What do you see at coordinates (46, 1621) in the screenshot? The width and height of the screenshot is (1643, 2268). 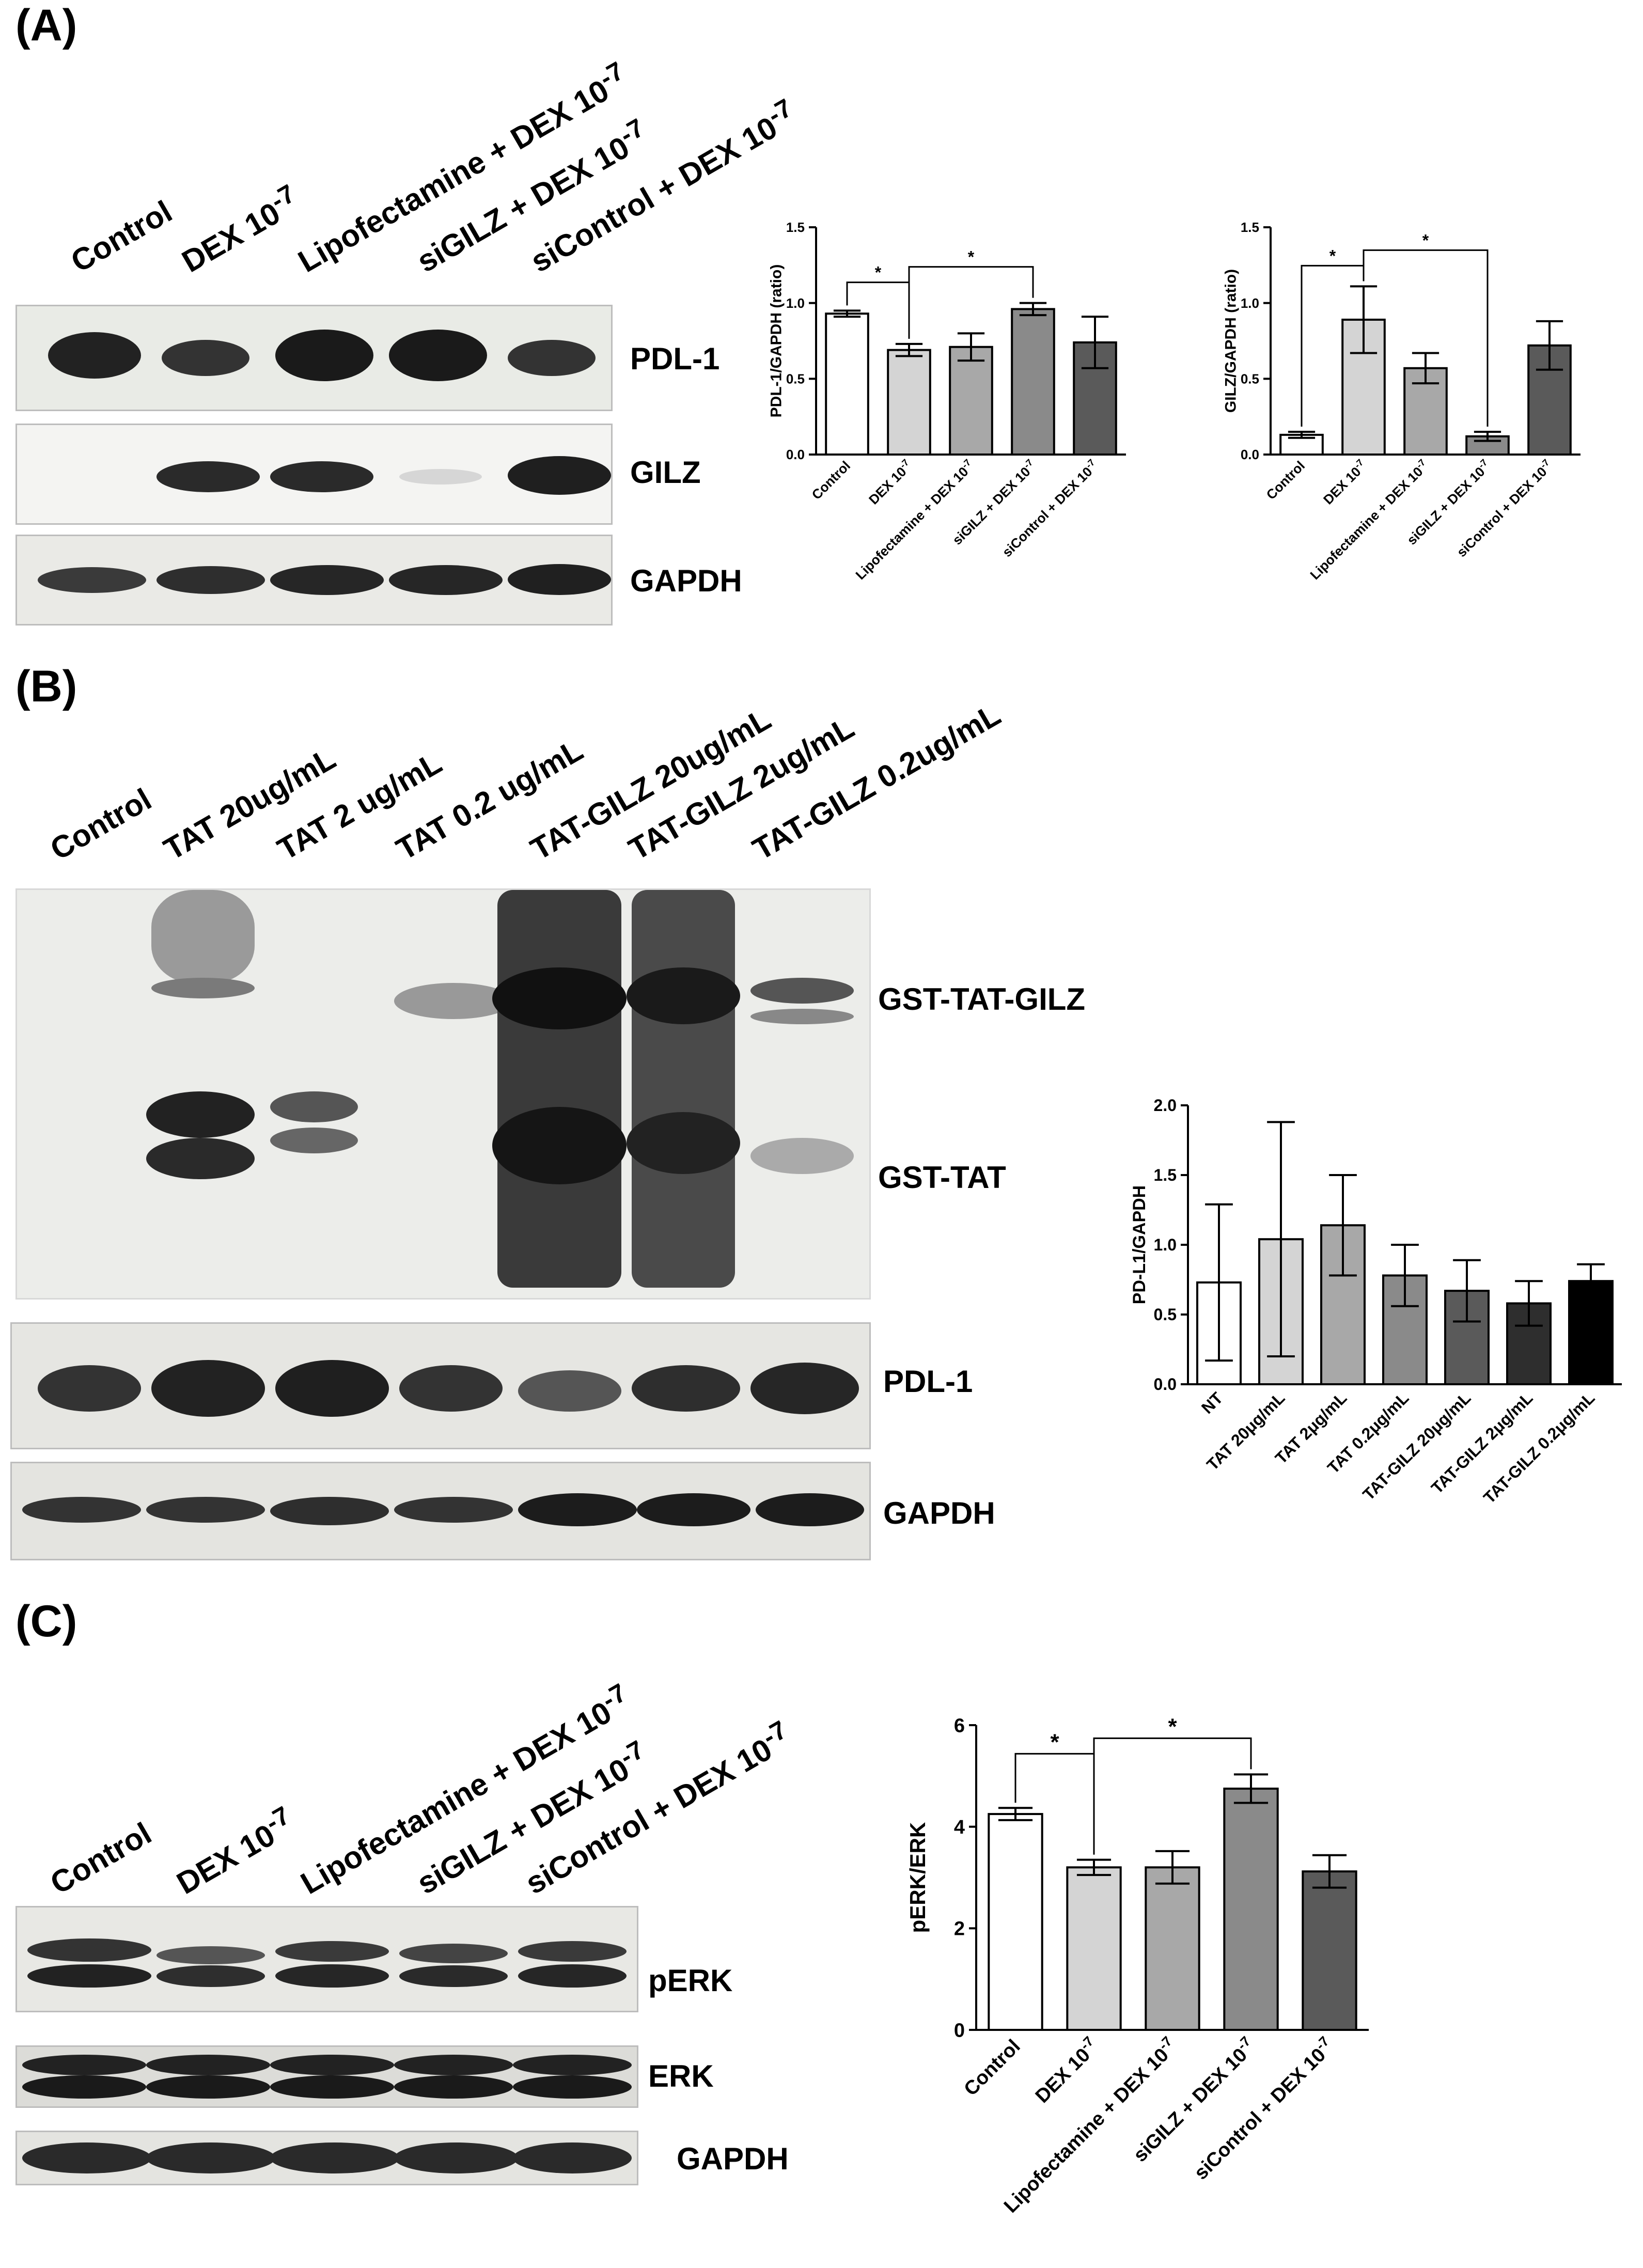 I see `panel-label-c: (C)` at bounding box center [46, 1621].